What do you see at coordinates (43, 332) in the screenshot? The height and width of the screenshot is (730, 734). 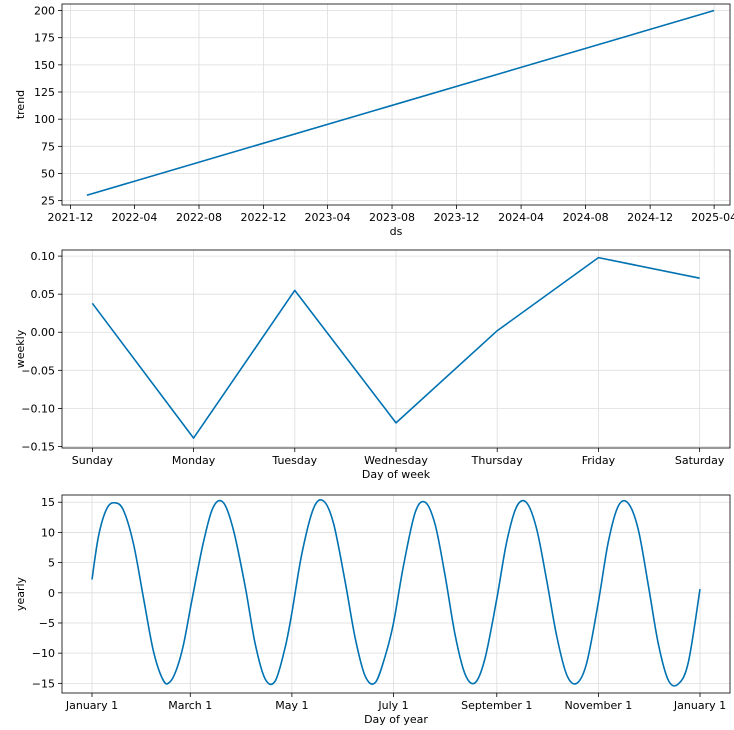 I see `y-tick-label: 0.00` at bounding box center [43, 332].